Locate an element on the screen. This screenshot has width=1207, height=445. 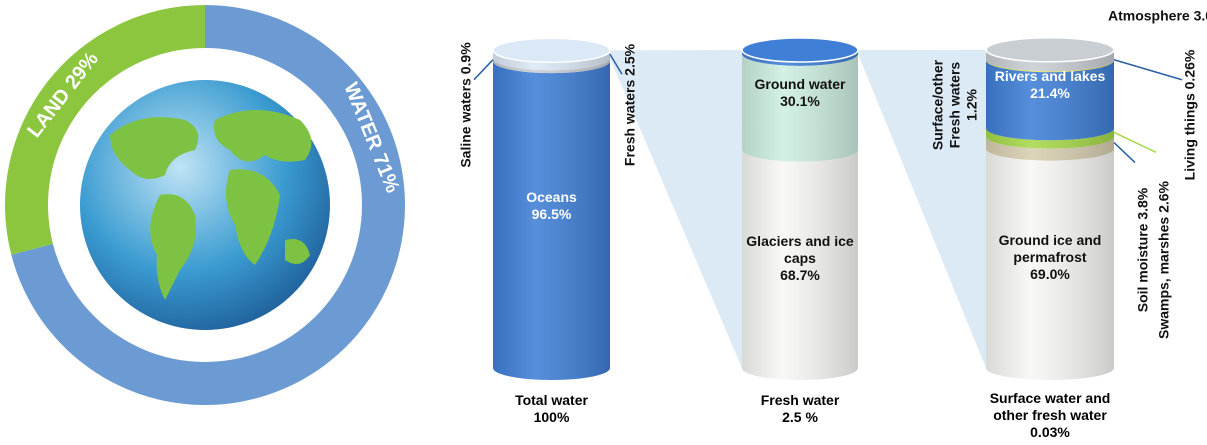
outside-label: Atmosphere 3.0% is located at coordinates (1157, 16).